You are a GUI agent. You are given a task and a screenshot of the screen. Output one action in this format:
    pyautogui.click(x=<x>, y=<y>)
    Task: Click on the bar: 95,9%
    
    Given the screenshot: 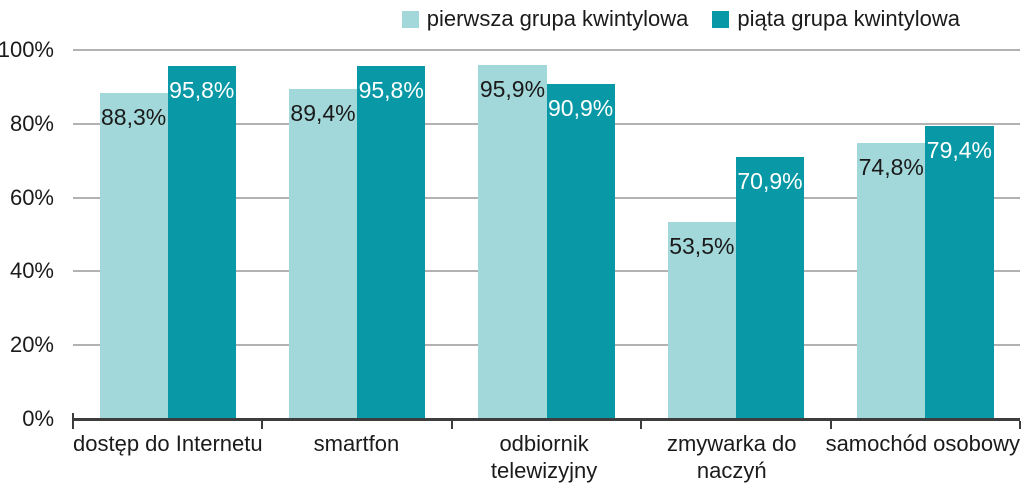 What is the action you would take?
    pyautogui.click(x=512, y=242)
    